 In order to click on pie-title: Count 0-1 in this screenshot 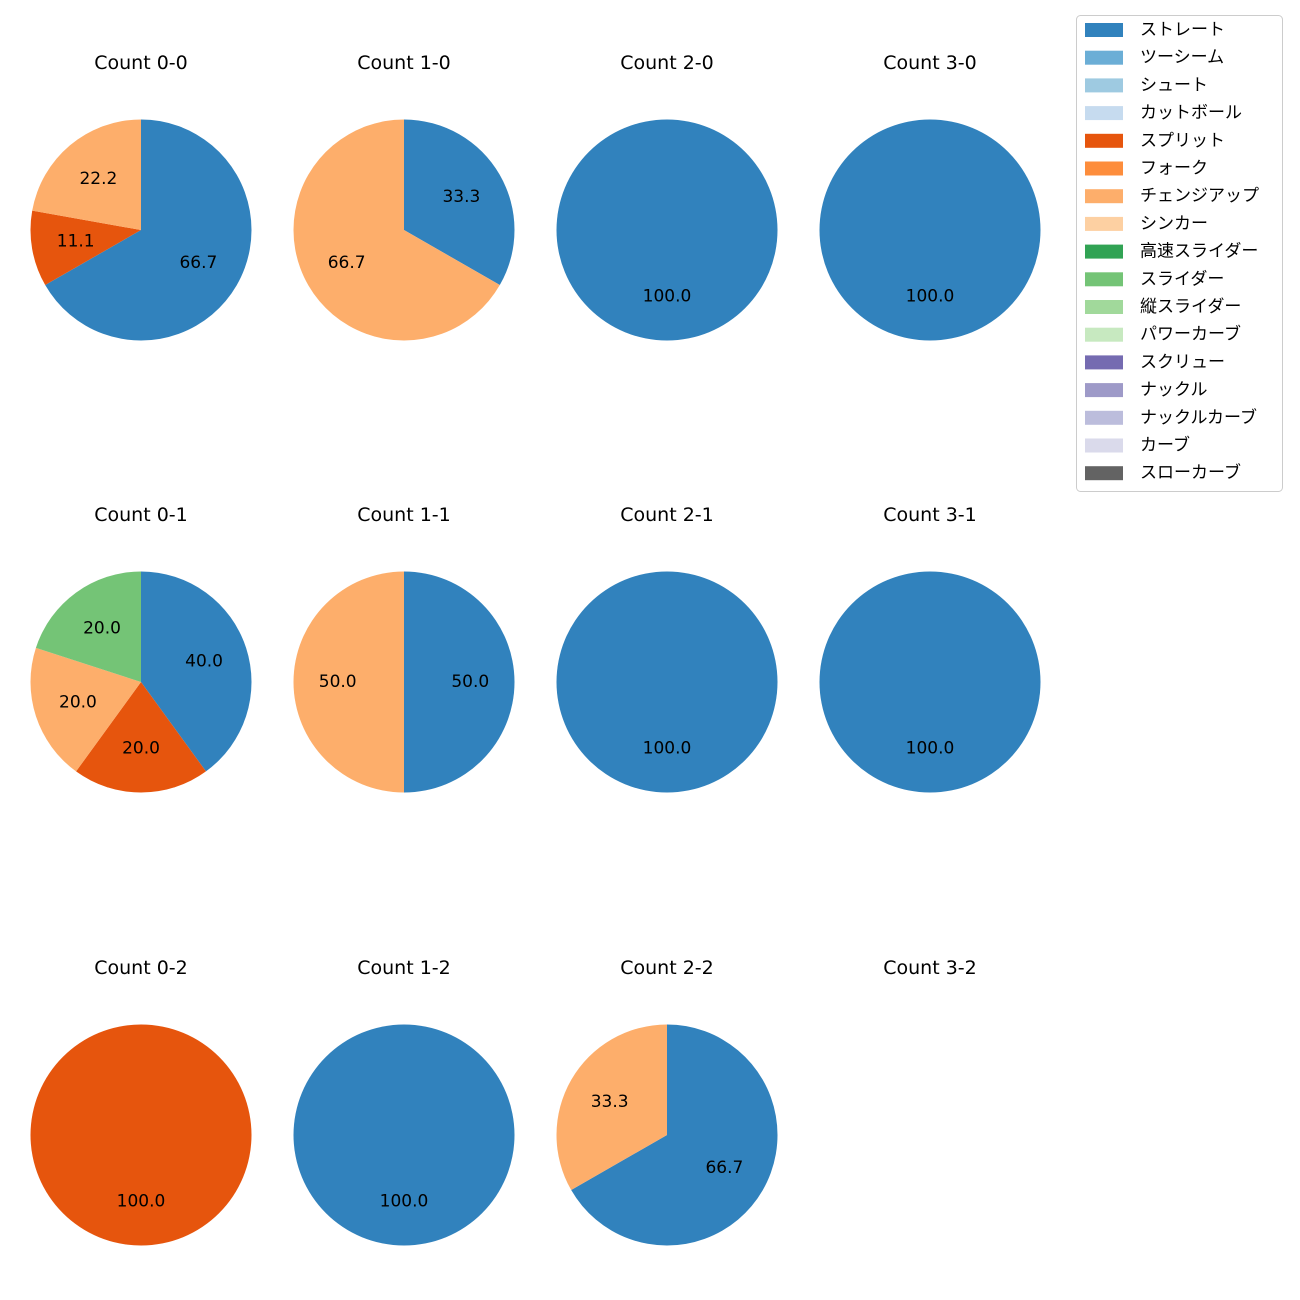, I will do `click(141, 515)`.